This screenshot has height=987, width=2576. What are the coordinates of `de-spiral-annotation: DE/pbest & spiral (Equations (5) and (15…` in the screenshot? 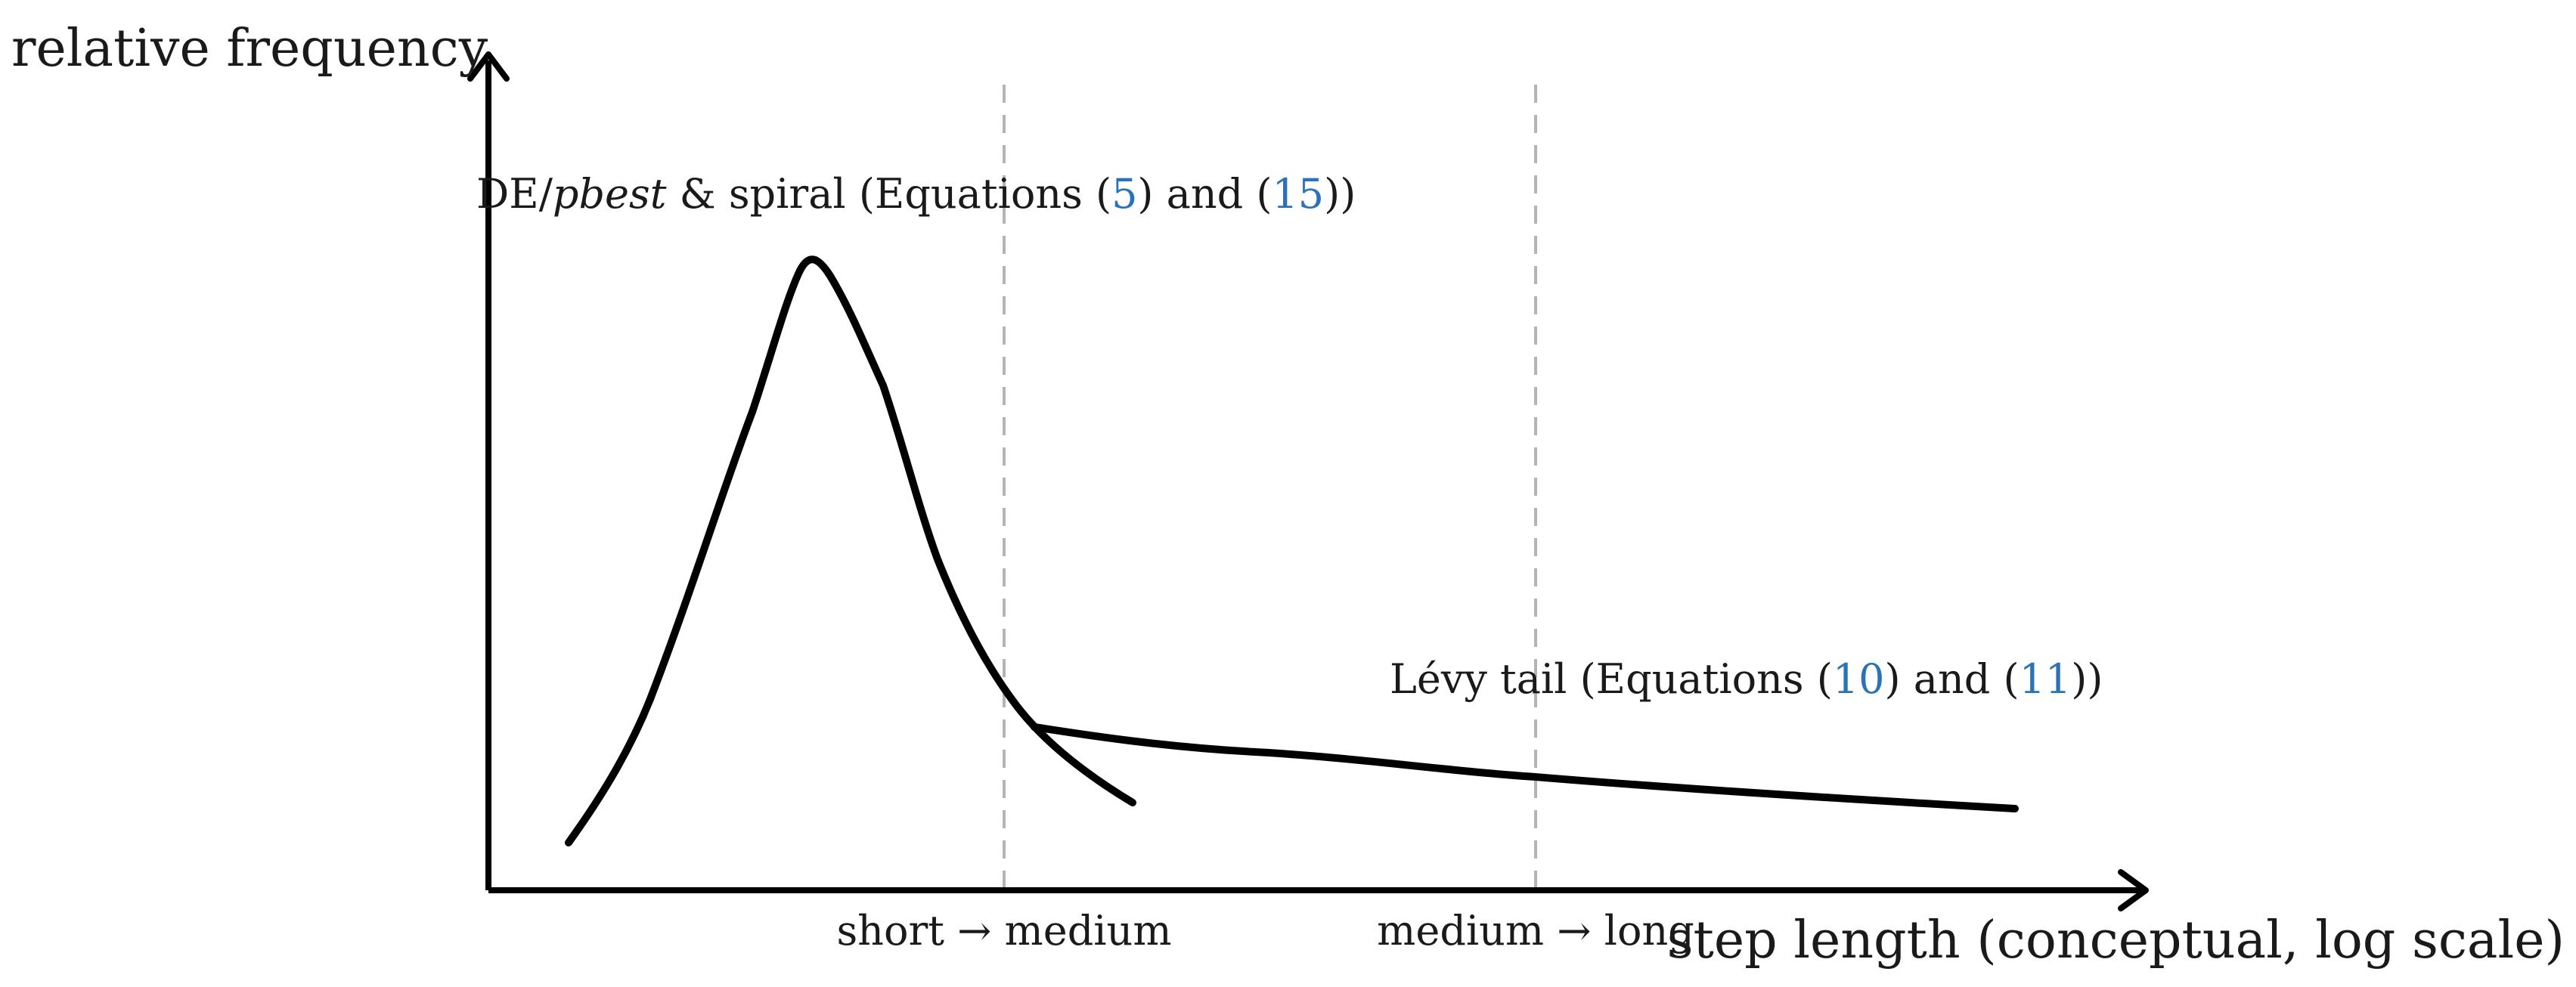 It's located at (916, 194).